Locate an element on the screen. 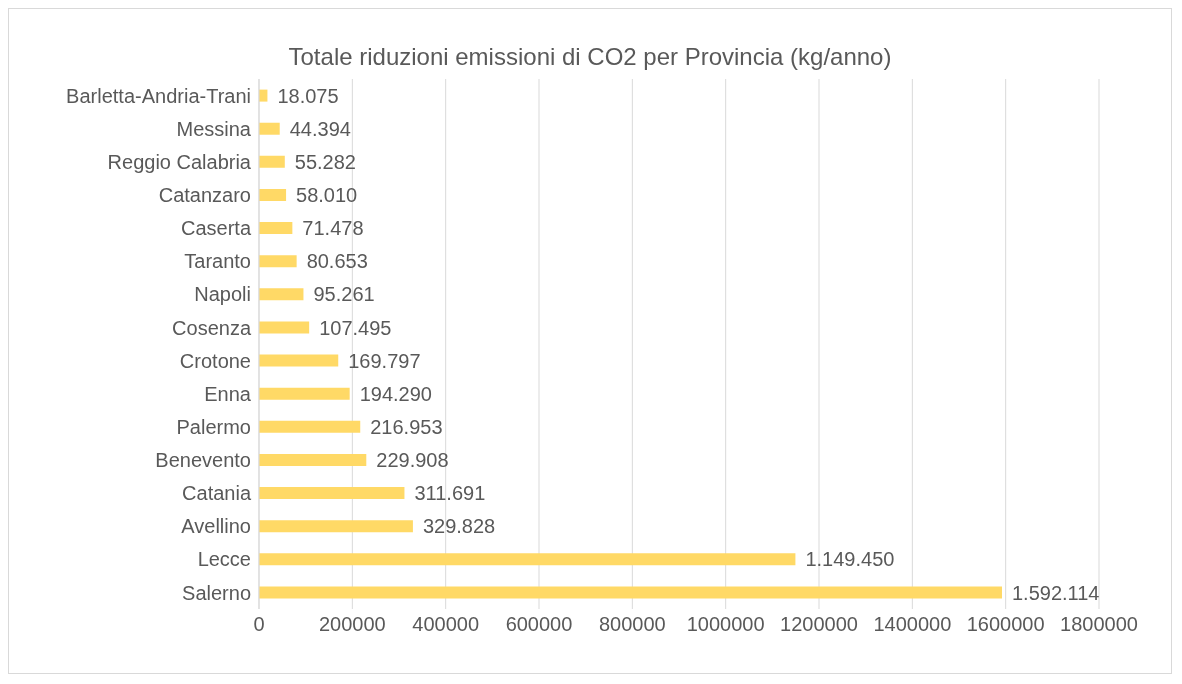 Image resolution: width=1182 pixels, height=684 pixels. x-tick-label: 400000 is located at coordinates (446, 624).